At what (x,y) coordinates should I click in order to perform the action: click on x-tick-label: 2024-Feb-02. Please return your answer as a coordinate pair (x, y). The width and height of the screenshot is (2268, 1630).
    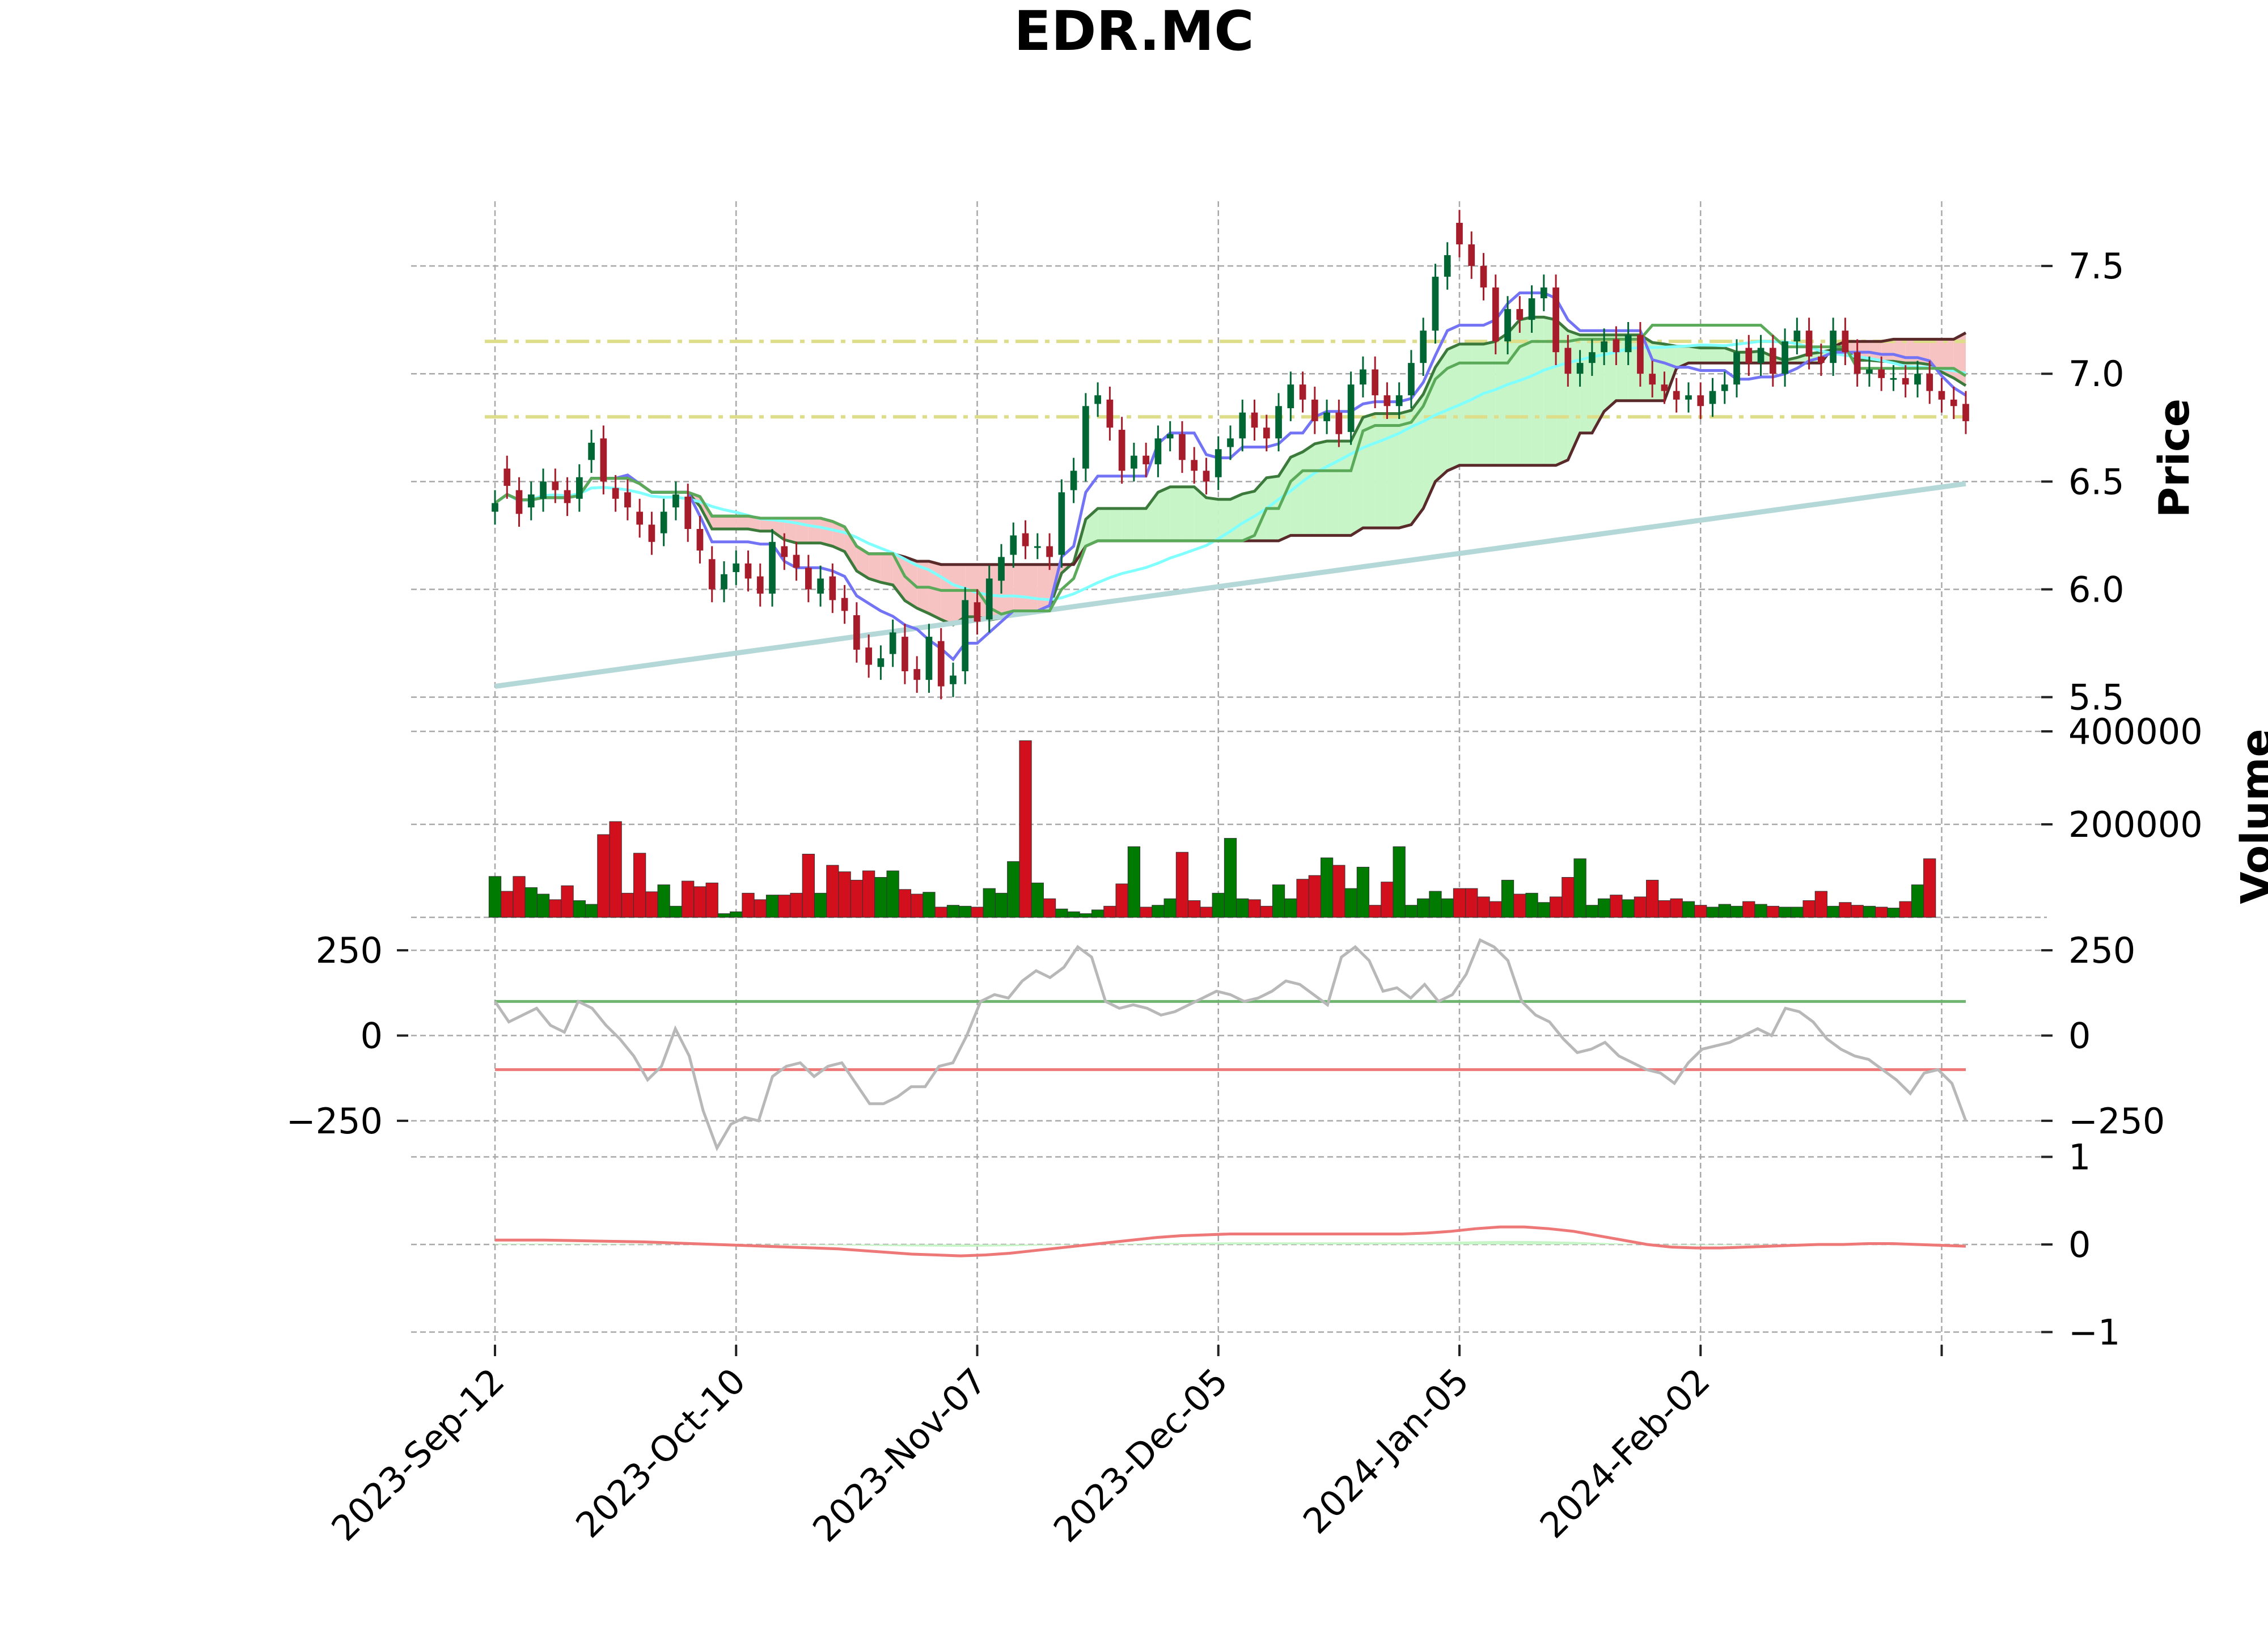
    Looking at the image, I should click on (1625, 1453).